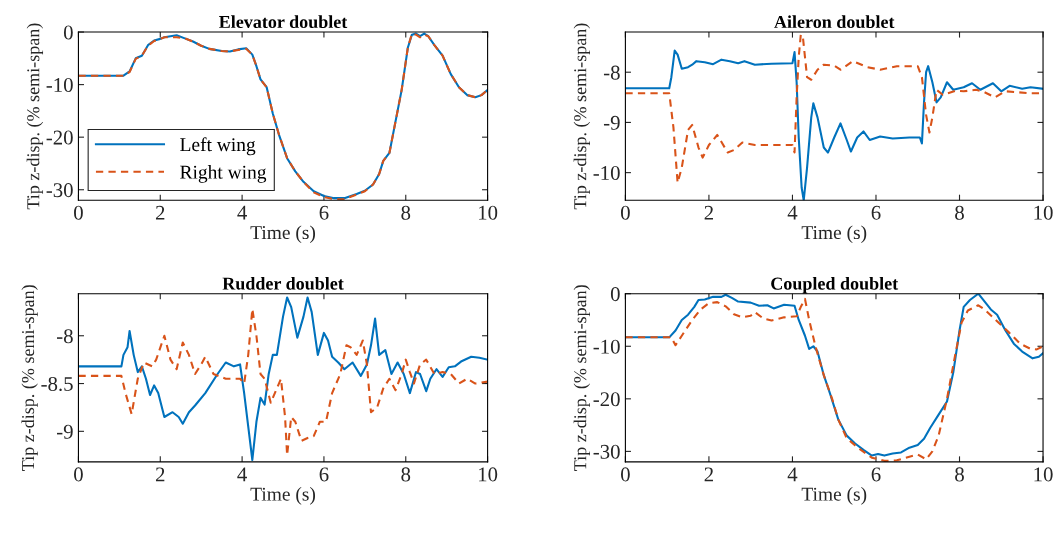  I want to click on legend-label: Right wing, so click(223, 174).